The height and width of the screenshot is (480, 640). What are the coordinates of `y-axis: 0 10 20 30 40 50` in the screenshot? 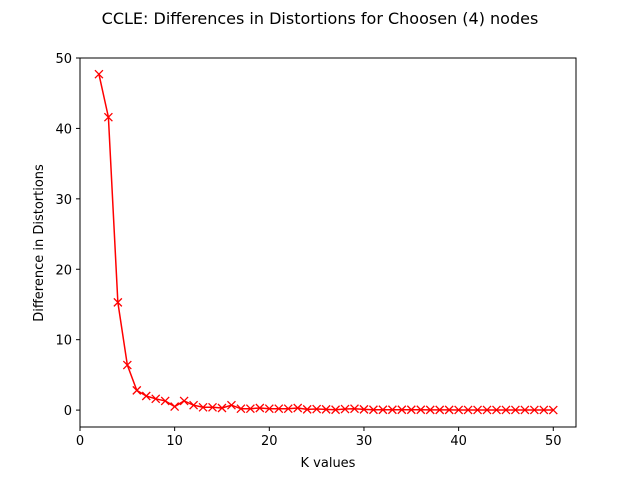 It's located at (67, 235).